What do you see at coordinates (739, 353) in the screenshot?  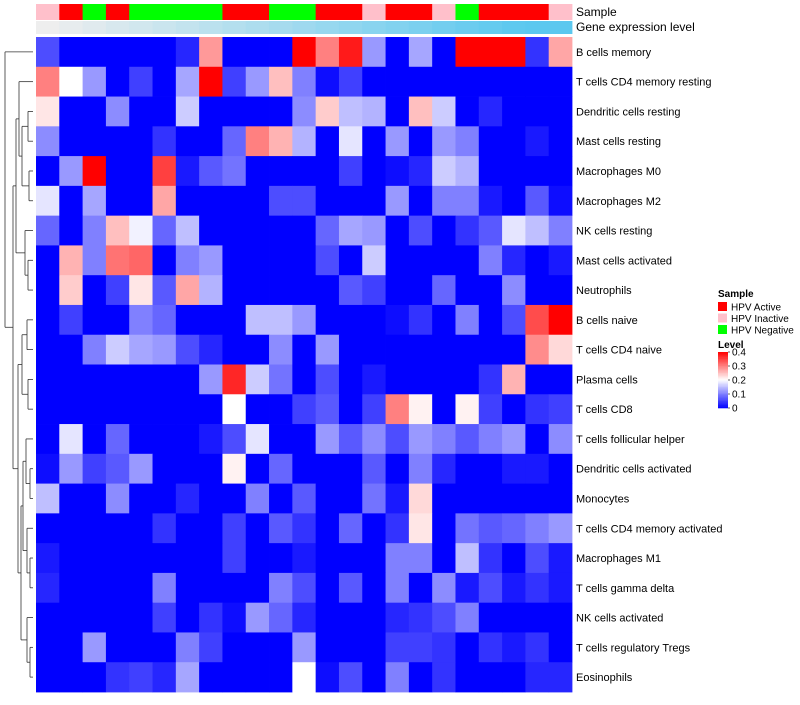 I see `level-legend-tick-label: 0.4` at bounding box center [739, 353].